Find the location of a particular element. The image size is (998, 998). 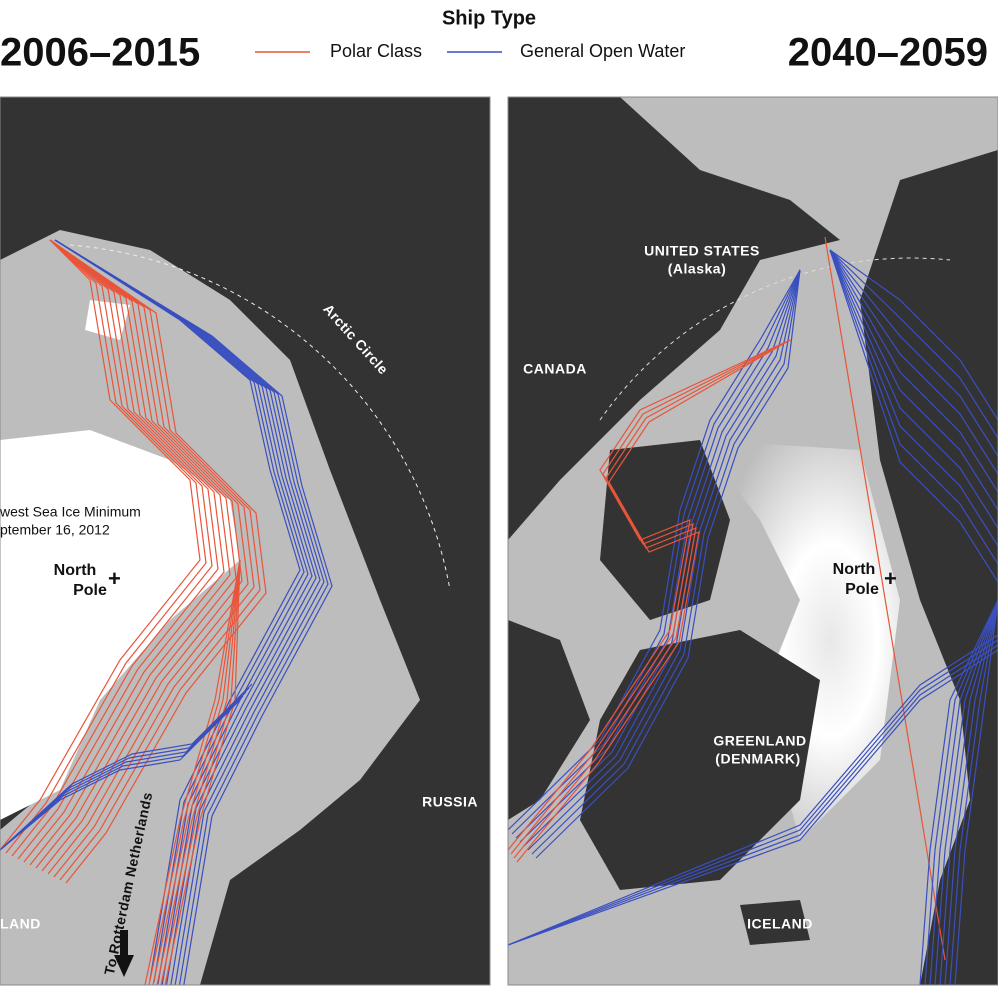

legend-label: General Open Water is located at coordinates (602, 51).